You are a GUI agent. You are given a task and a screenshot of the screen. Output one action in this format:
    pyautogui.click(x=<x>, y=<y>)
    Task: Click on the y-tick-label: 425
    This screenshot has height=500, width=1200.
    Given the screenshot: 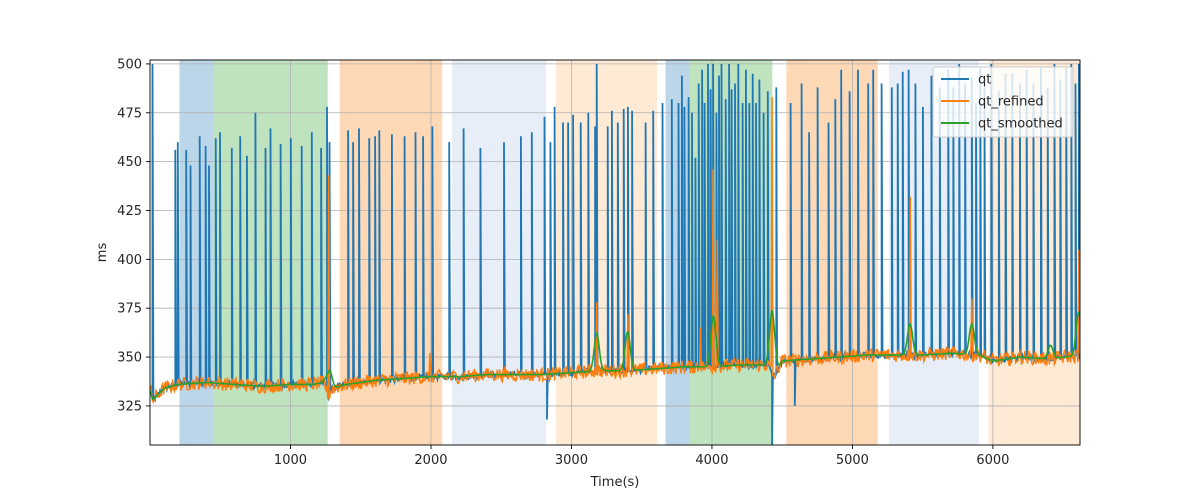 What is the action you would take?
    pyautogui.click(x=129, y=211)
    